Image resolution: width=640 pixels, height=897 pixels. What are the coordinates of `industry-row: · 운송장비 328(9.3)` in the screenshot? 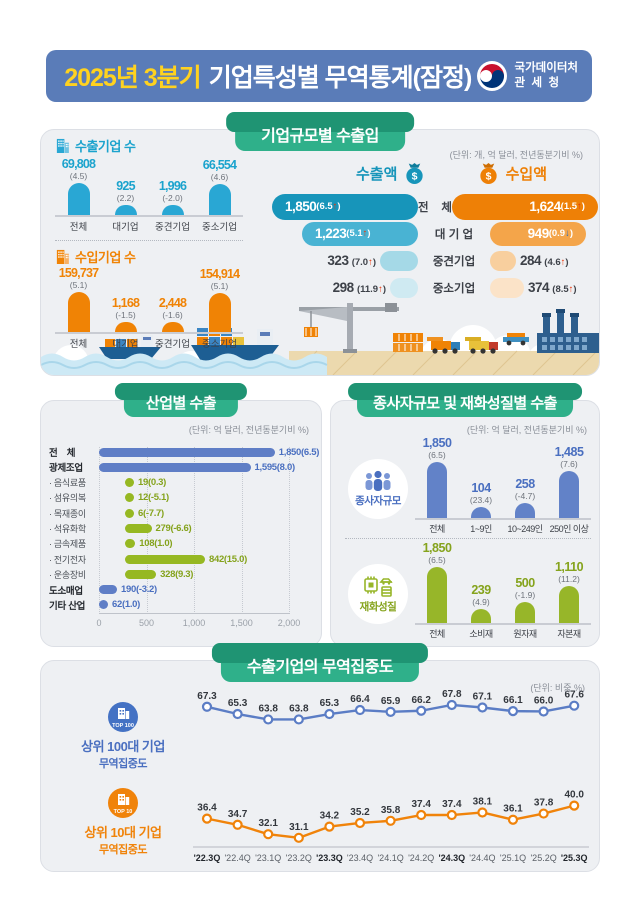 It's located at (182, 574).